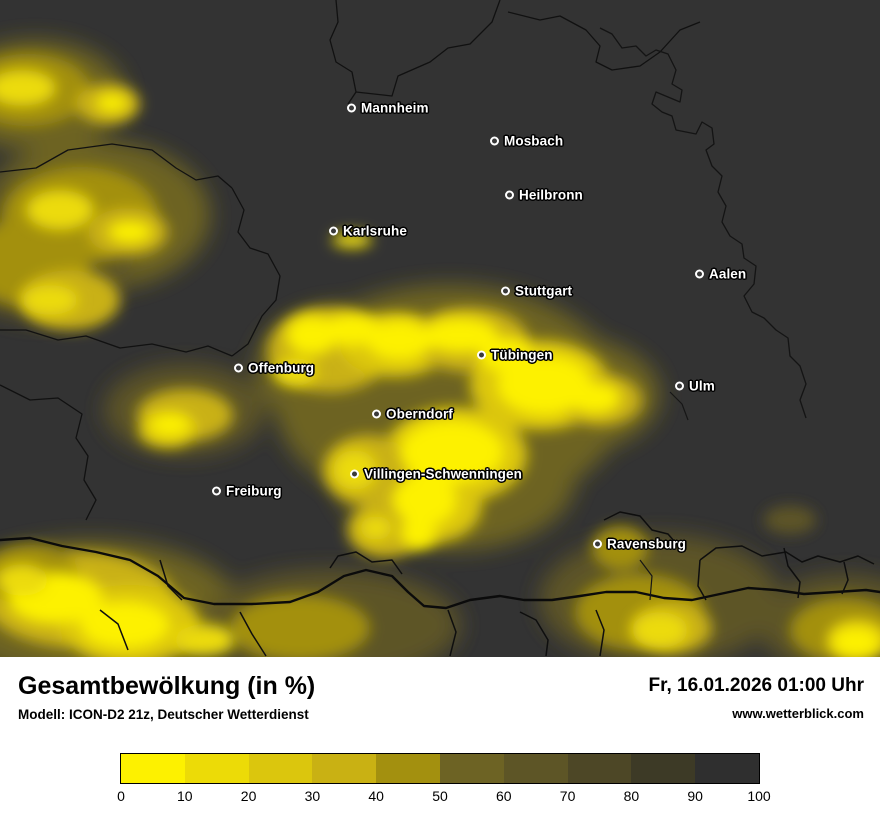 This screenshot has width=880, height=830. Describe the element at coordinates (281, 368) in the screenshot. I see `city-label: Offenburg` at that location.